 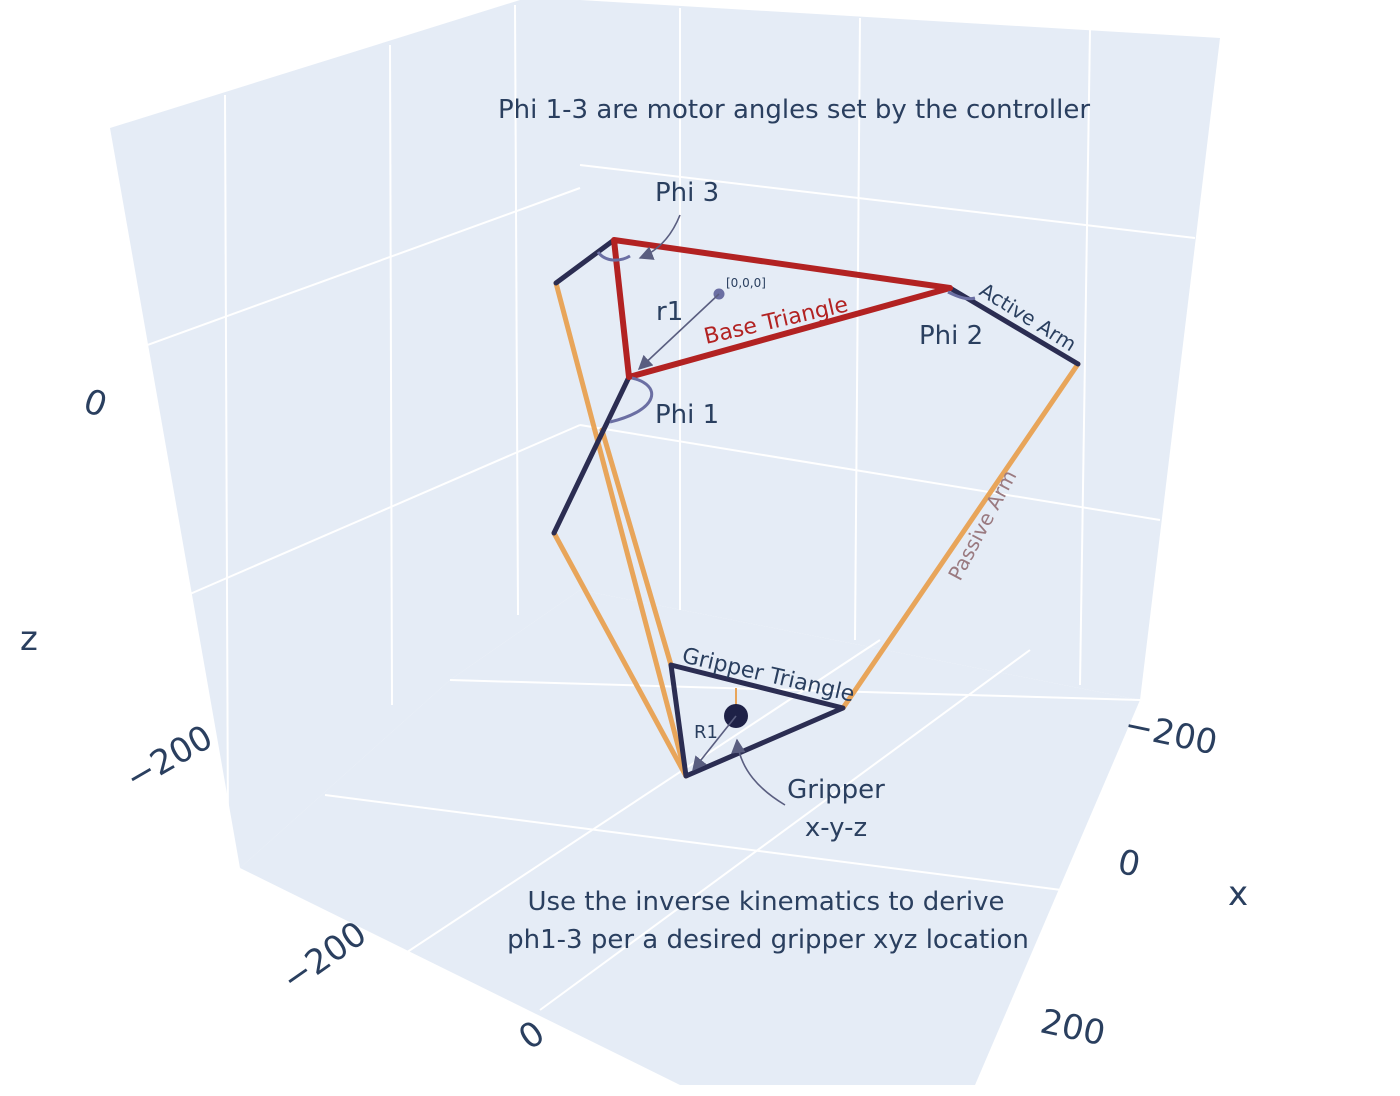 What do you see at coordinates (746, 283) in the screenshot?
I see `origin-label: [0,0,0]` at bounding box center [746, 283].